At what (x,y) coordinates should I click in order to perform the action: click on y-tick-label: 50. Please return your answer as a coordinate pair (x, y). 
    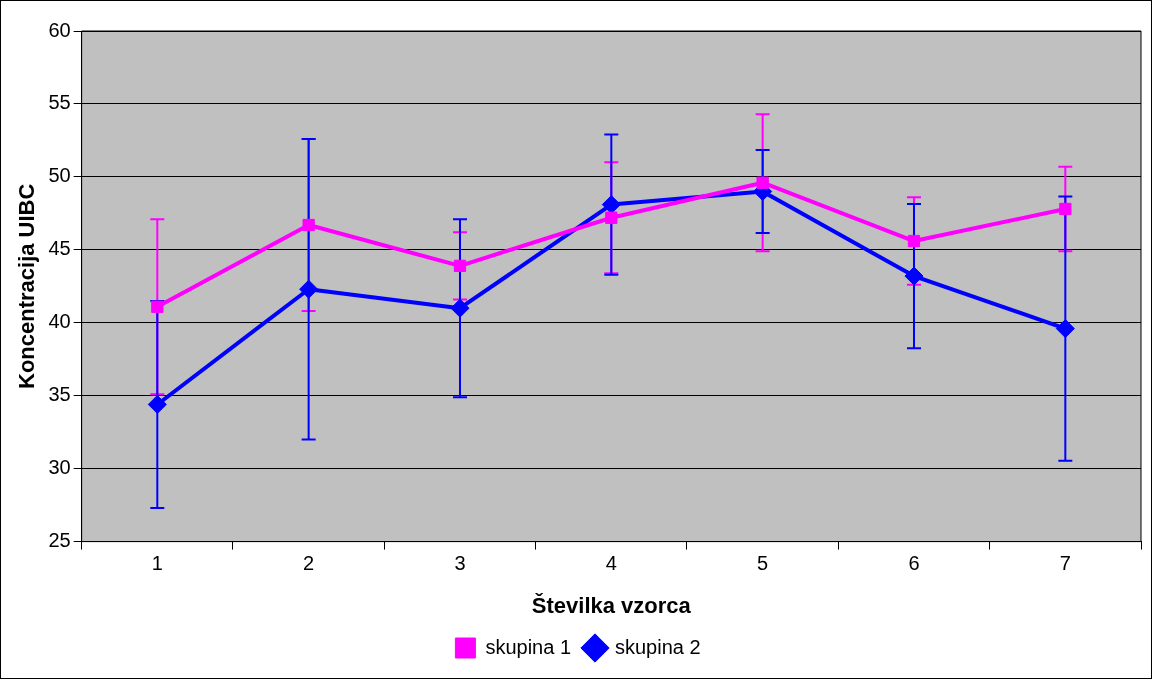
    Looking at the image, I should click on (59, 175).